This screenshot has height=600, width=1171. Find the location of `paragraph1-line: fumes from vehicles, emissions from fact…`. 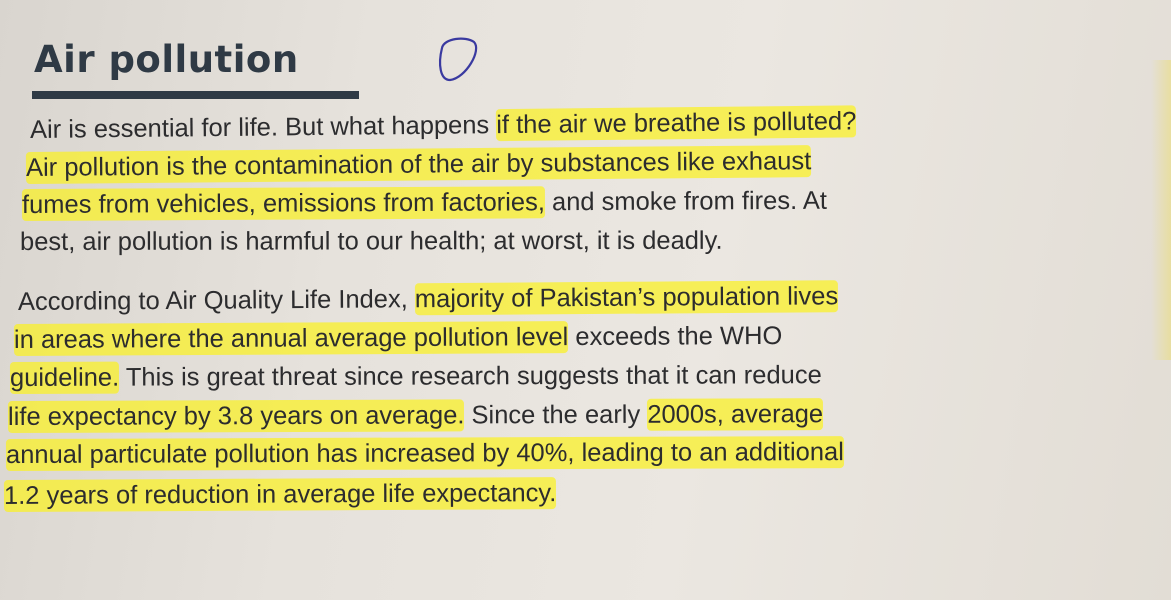

paragraph1-line: fumes from vehicles, emissions from fact… is located at coordinates (424, 203).